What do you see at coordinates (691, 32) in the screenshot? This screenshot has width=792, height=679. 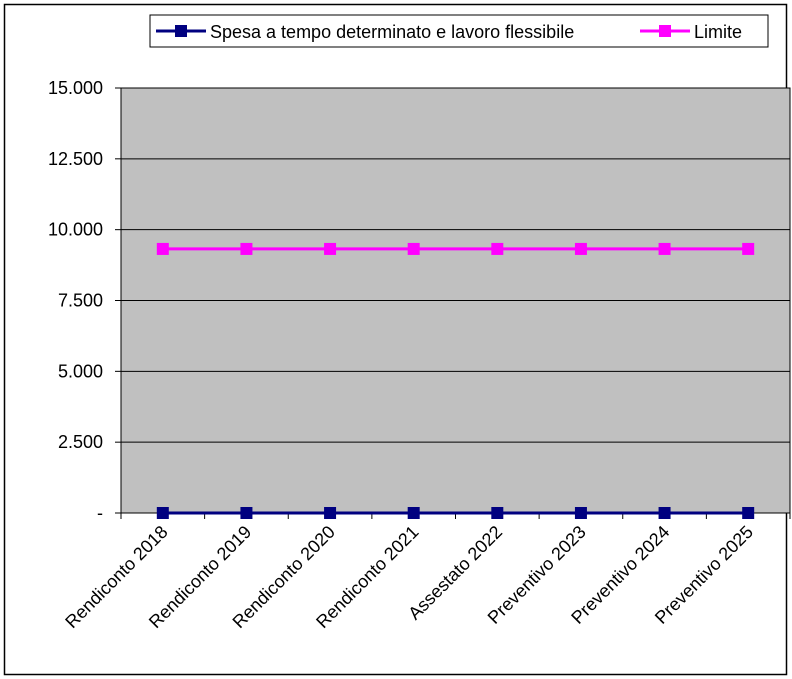 I see `legend-item-1: Limite` at bounding box center [691, 32].